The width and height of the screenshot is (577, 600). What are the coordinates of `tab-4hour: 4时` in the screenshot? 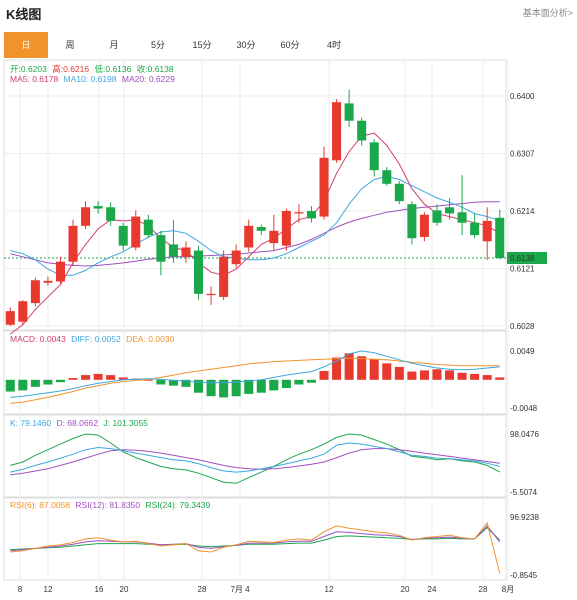 It's located at (333, 45).